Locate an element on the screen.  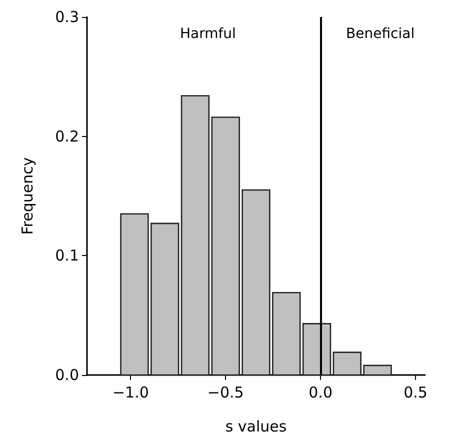
y-tick-label: 0.2 is located at coordinates (67, 136).